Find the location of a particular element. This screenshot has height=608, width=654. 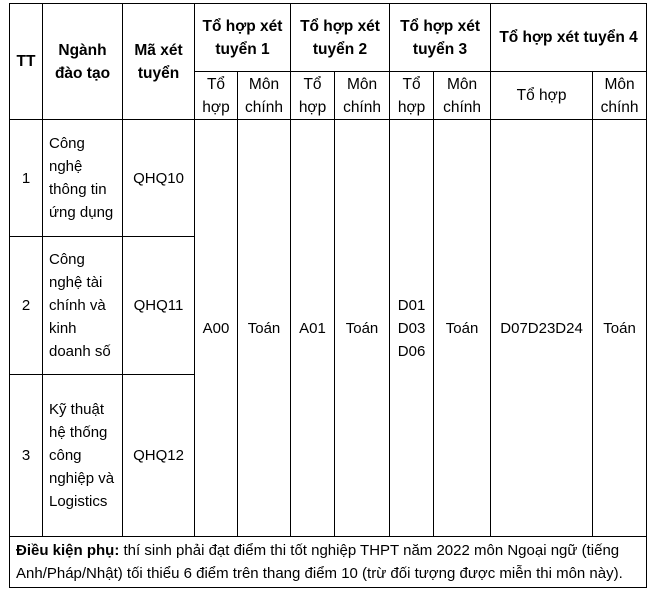

header-group-3: Tổ hợp xét tuyển 3 is located at coordinates (440, 37).